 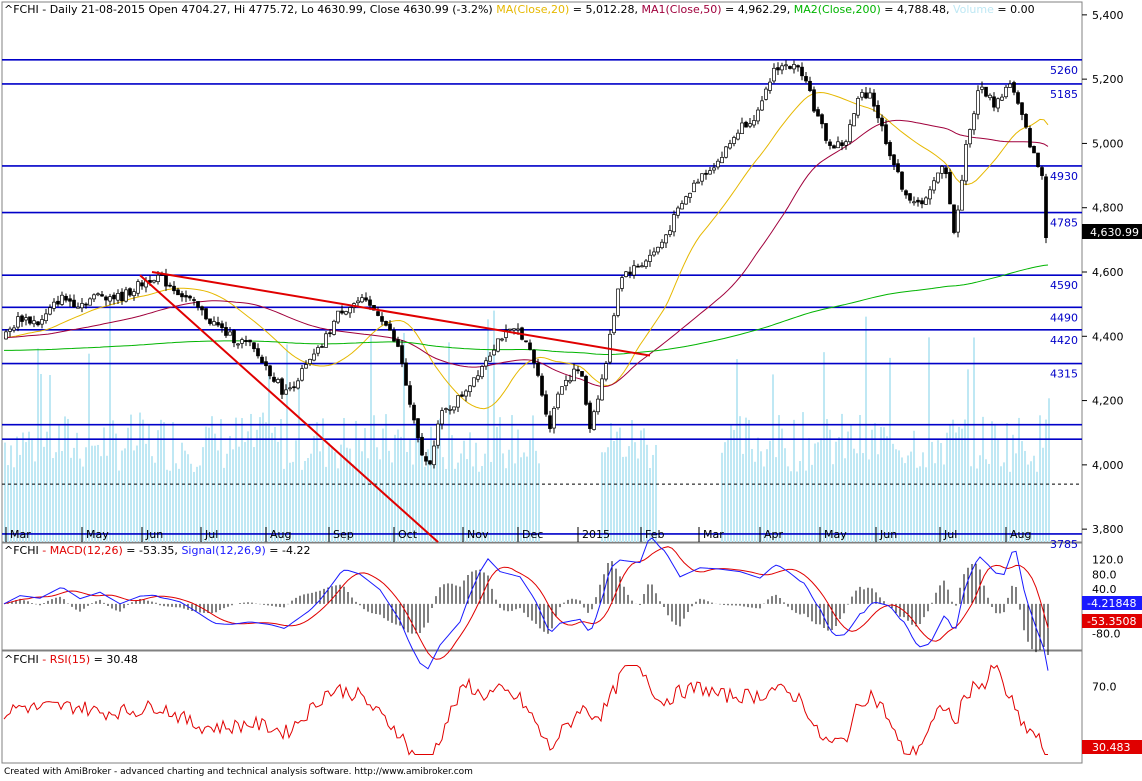 I want to click on header-ma2-label: MA2(Close,200), so click(x=837, y=9).